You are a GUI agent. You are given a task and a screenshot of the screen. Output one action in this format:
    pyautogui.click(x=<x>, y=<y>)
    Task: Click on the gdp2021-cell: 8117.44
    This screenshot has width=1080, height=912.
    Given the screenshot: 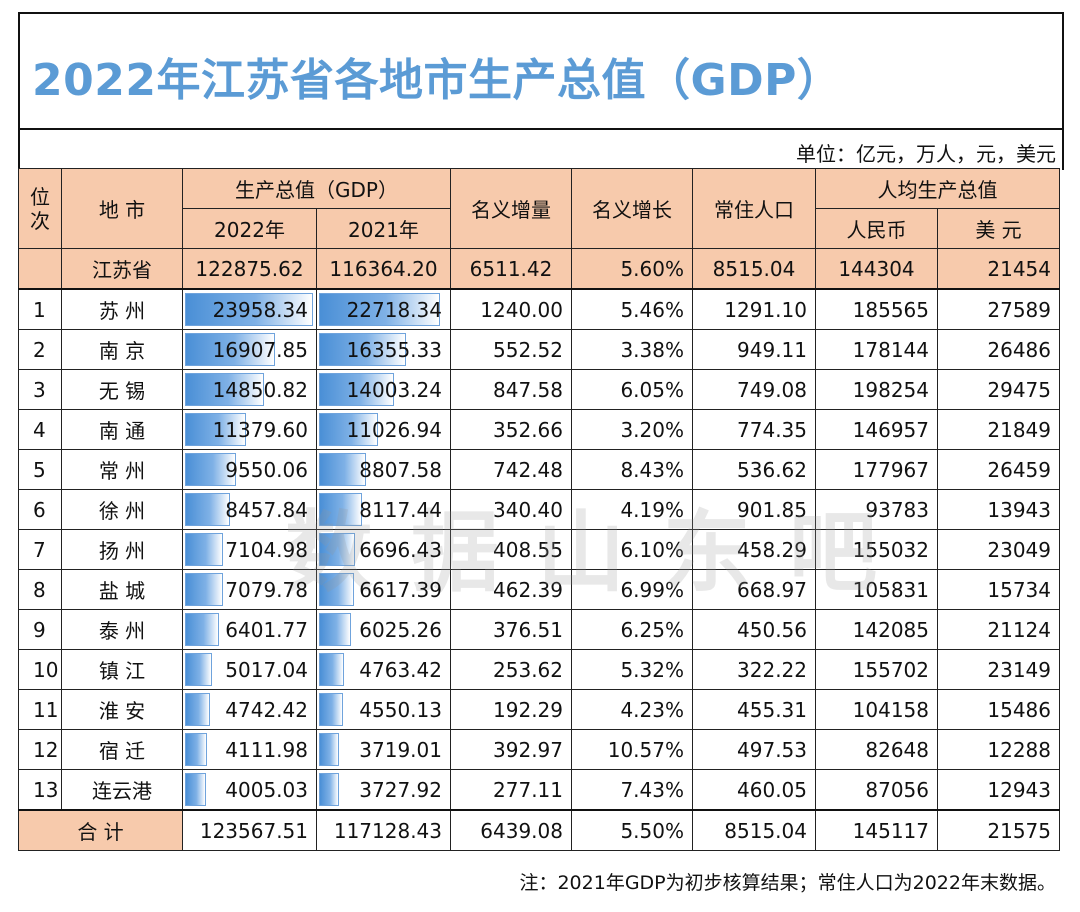 What is the action you would take?
    pyautogui.click(x=383, y=509)
    